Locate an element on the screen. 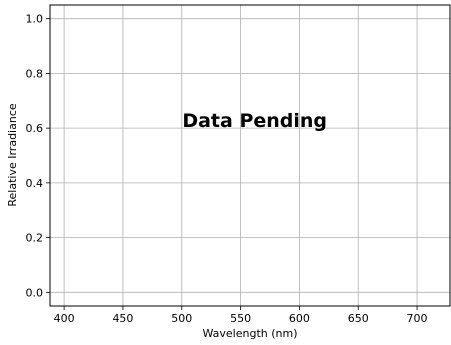 The image size is (451, 345). y-tick-label: 0.8 is located at coordinates (35, 73).